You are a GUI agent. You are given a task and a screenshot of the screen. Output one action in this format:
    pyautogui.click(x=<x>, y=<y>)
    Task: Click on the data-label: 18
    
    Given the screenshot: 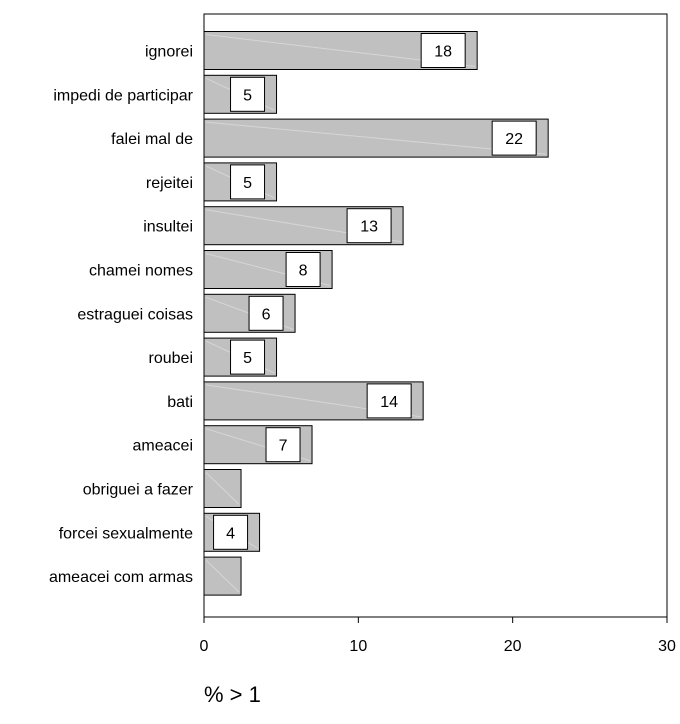 What is the action you would take?
    pyautogui.click(x=443, y=52)
    